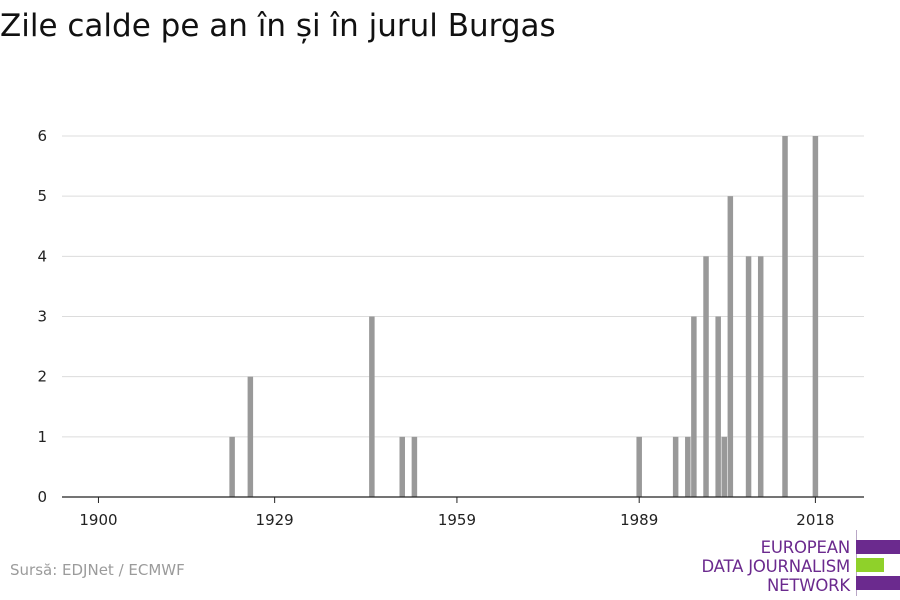 This screenshot has height=600, width=900. I want to click on y-tick-label: 5, so click(42, 196).